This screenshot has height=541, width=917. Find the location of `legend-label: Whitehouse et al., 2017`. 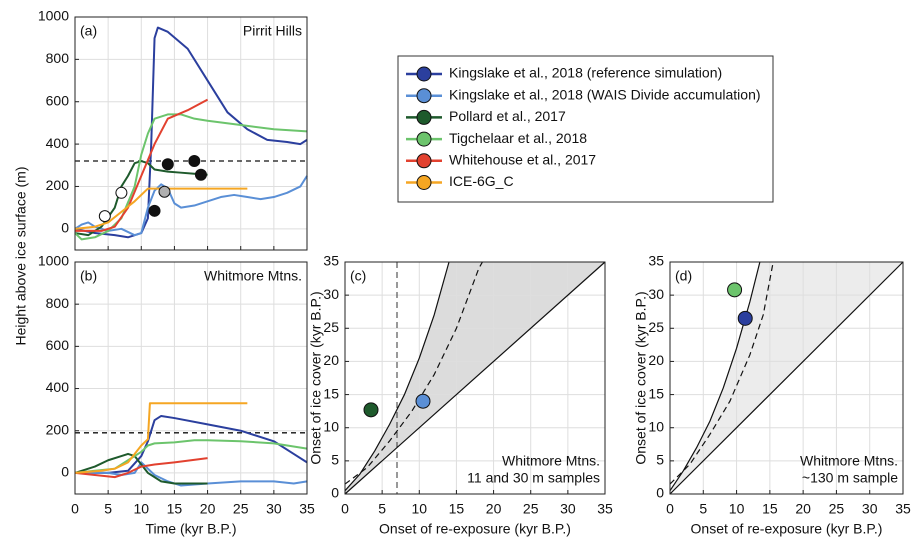

legend-label: Whitehouse et al., 2017 is located at coordinates (522, 160).